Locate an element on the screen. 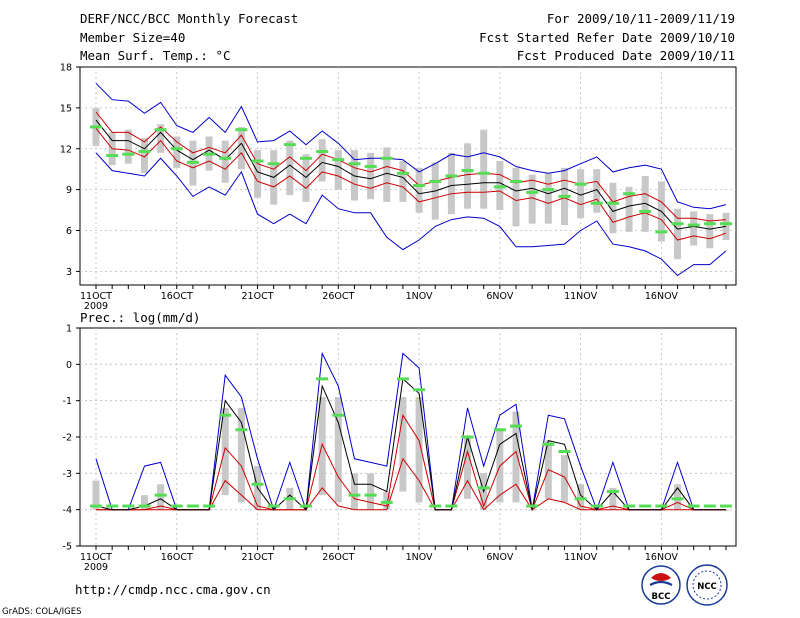 The height and width of the screenshot is (618, 800). y-tick-label: -4 is located at coordinates (67, 510).